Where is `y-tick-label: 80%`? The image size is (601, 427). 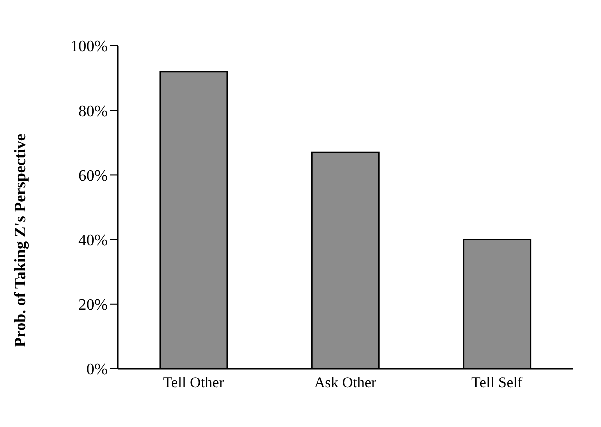 y-tick-label: 80% is located at coordinates (93, 111).